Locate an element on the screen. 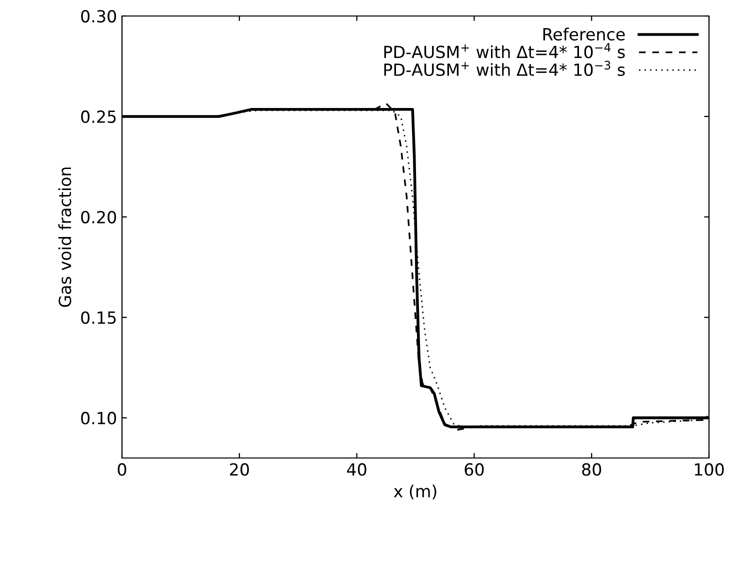 The width and height of the screenshot is (737, 565). y-axis-title: Gas void fraction is located at coordinates (65, 237).